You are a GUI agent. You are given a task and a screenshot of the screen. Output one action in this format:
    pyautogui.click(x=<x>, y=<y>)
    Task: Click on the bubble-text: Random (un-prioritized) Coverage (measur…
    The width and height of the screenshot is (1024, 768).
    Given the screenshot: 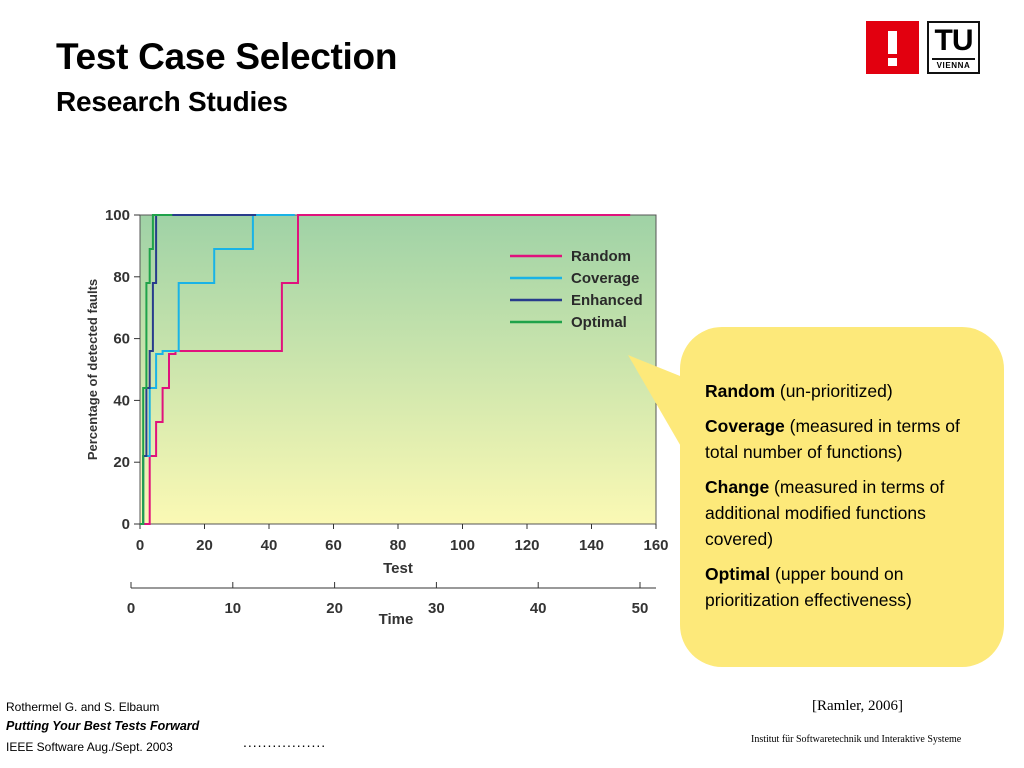 What is the action you would take?
    pyautogui.click(x=850, y=500)
    